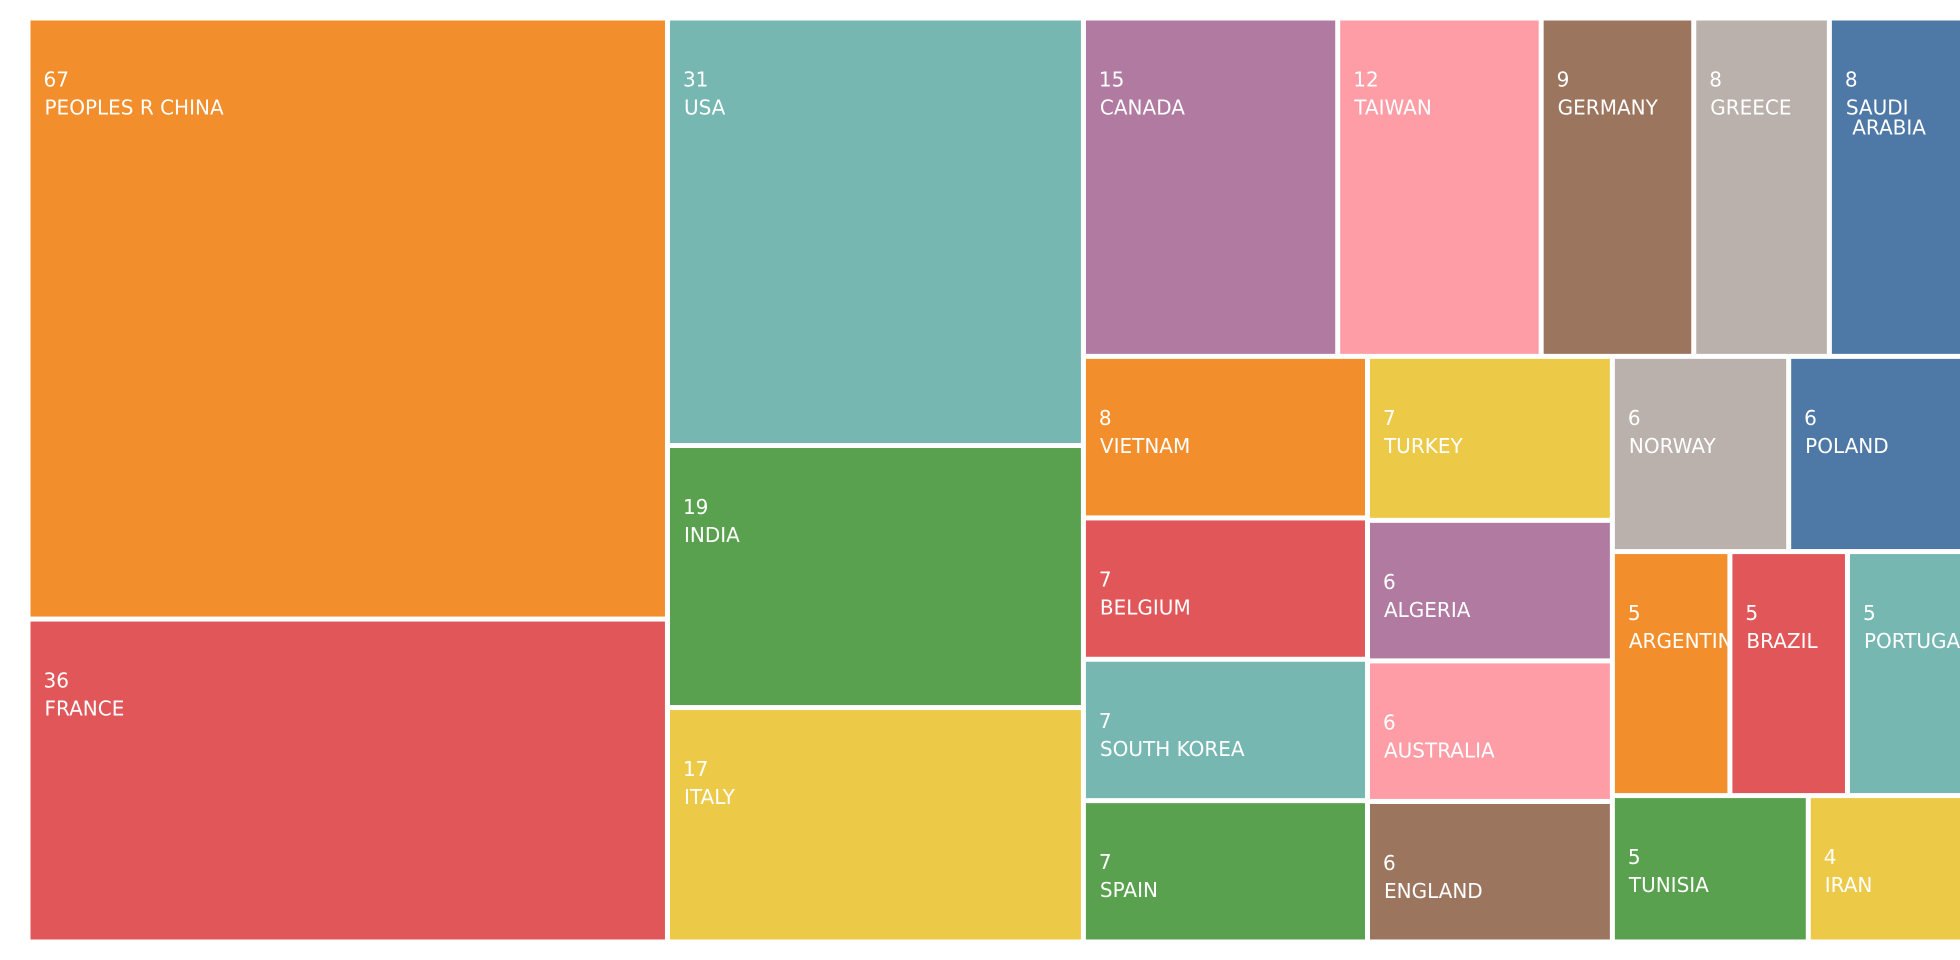  What do you see at coordinates (56, 80) in the screenshot?
I see `tile-value: 67` at bounding box center [56, 80].